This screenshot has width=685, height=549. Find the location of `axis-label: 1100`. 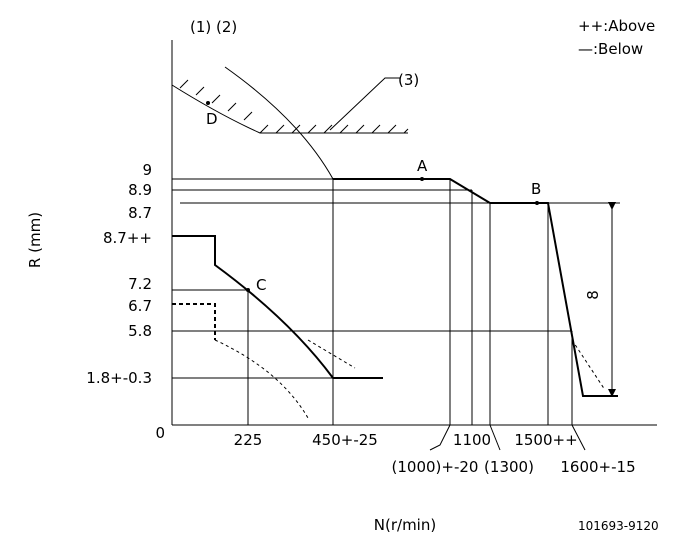

axis-label: 1100 is located at coordinates (472, 440).